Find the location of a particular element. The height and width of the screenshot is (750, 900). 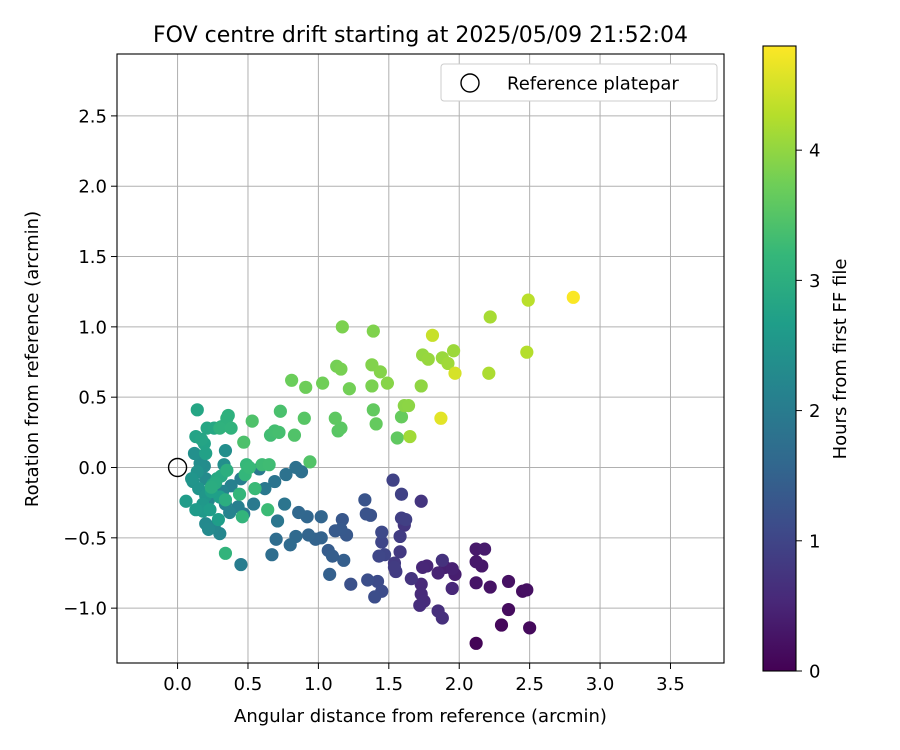

colorbar-gradient is located at coordinates (779, 358).